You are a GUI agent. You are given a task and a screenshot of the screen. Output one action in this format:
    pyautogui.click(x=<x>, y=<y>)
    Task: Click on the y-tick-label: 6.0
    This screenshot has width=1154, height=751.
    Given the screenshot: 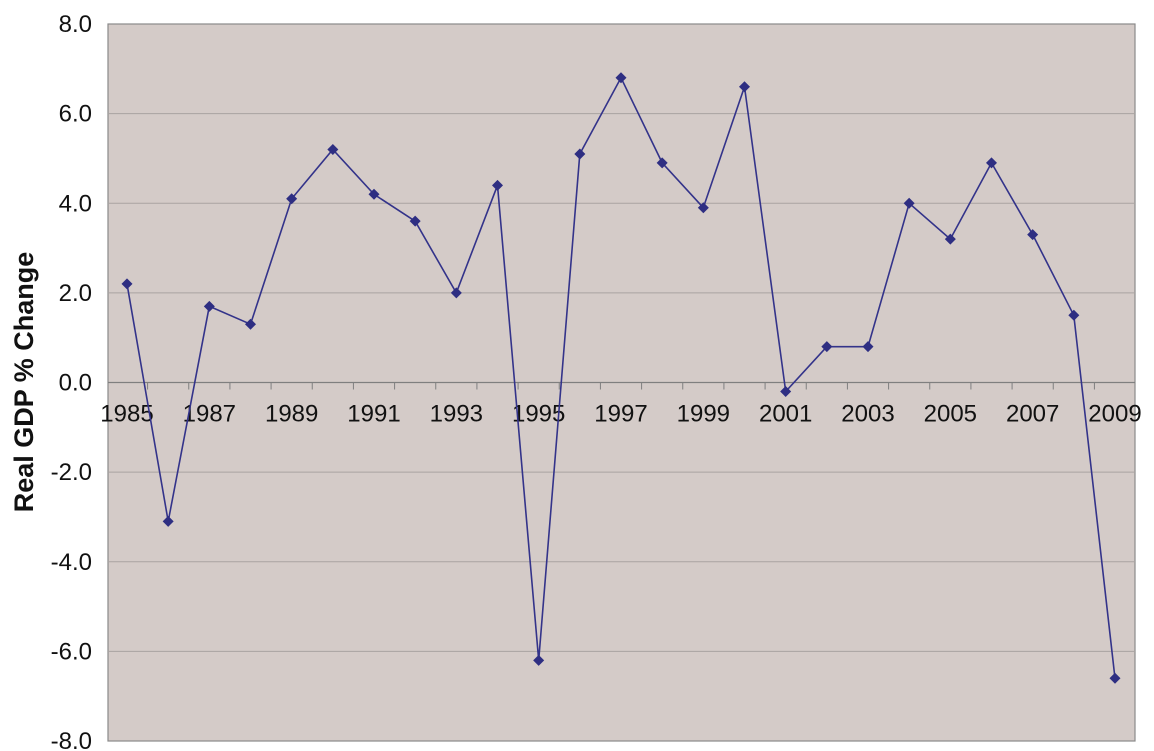 What is the action you would take?
    pyautogui.click(x=75, y=114)
    